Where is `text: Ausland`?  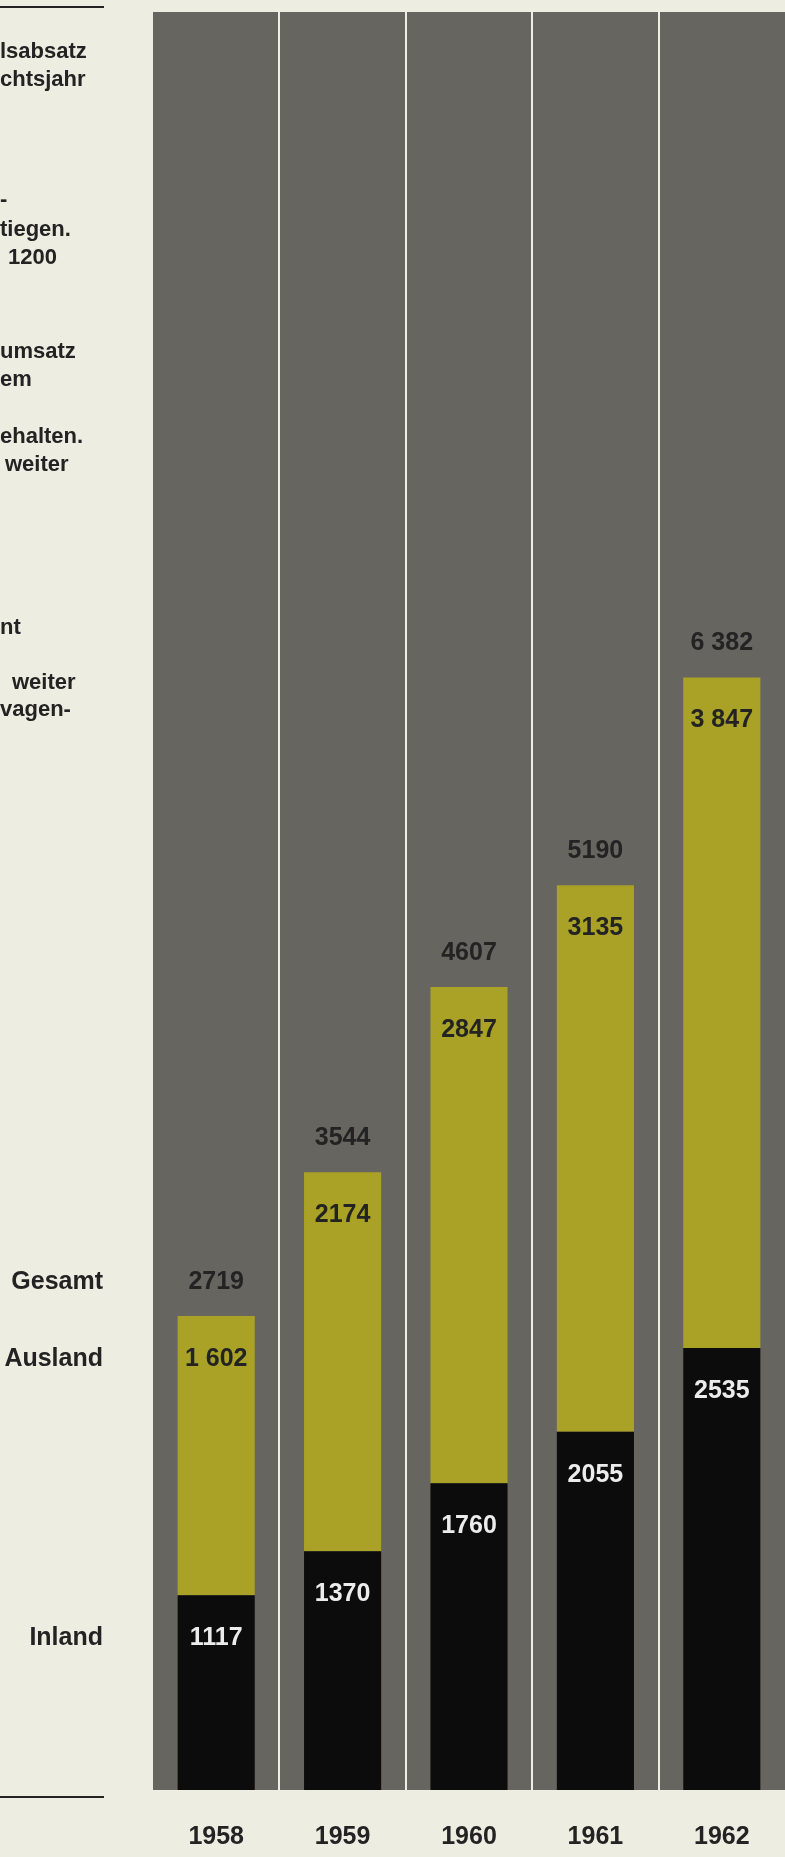
text: Ausland is located at coordinates (53, 1356).